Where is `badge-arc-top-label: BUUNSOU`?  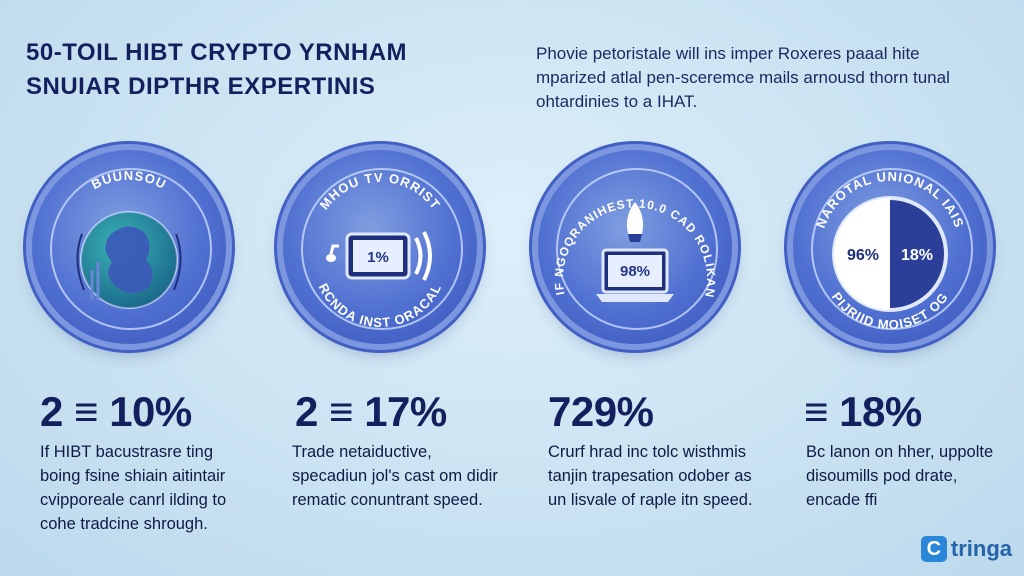 badge-arc-top-label: BUUNSOU is located at coordinates (128, 180).